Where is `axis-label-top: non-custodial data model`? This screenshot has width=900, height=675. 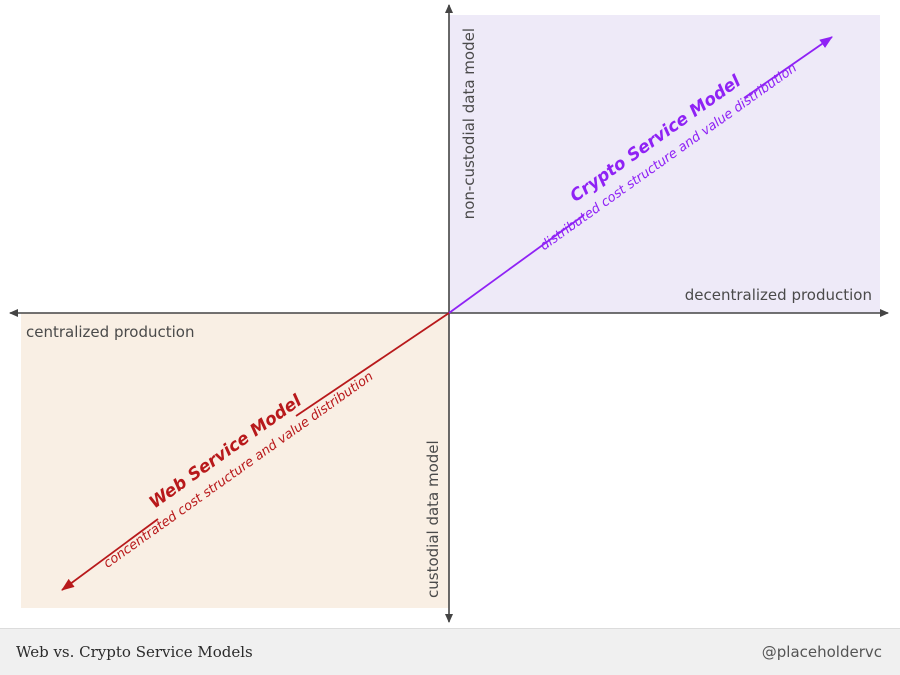
axis-label-top: non-custodial data model is located at coordinates (469, 123).